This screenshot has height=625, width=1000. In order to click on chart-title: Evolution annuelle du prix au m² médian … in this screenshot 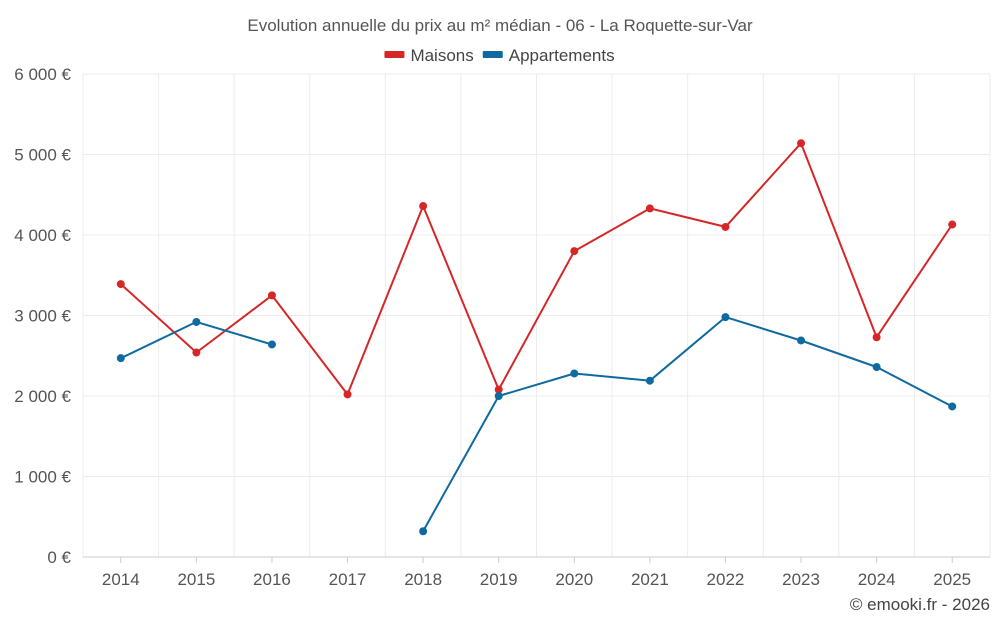, I will do `click(500, 25)`.